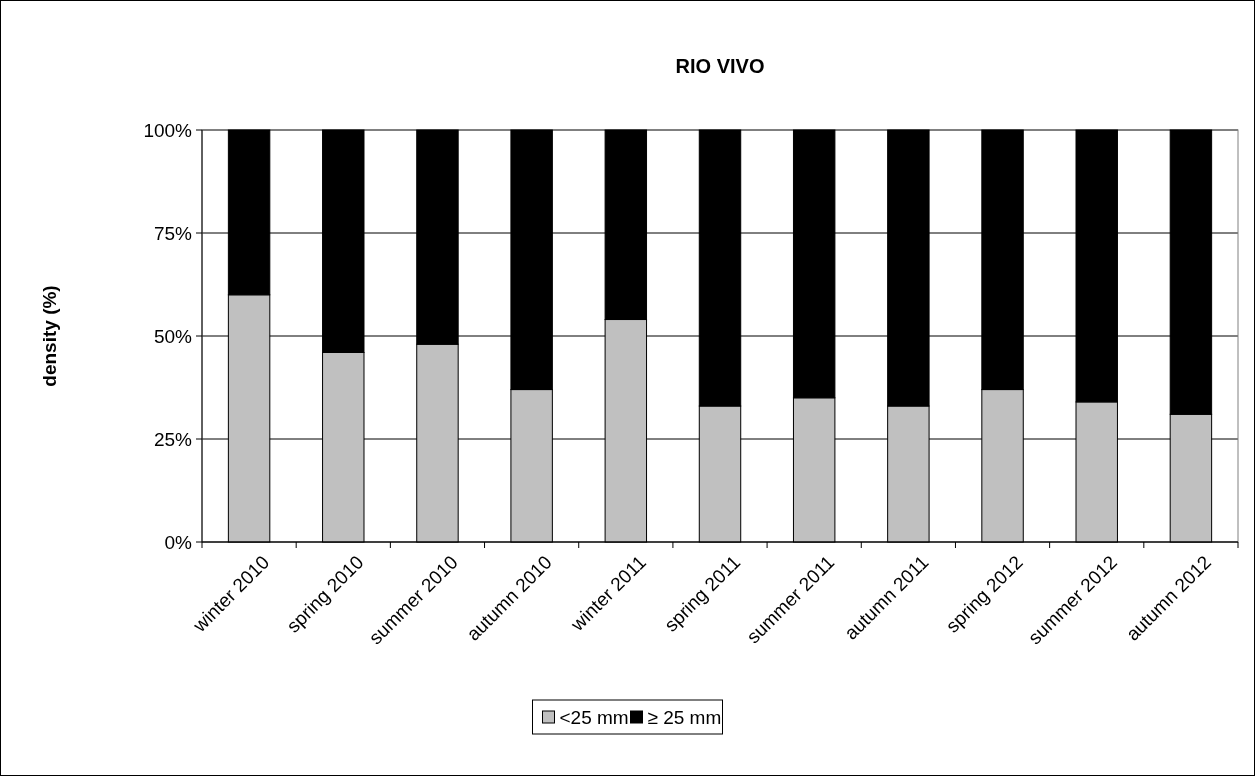 Image resolution: width=1255 pixels, height=776 pixels. I want to click on y-tick-label: 100%, so click(168, 130).